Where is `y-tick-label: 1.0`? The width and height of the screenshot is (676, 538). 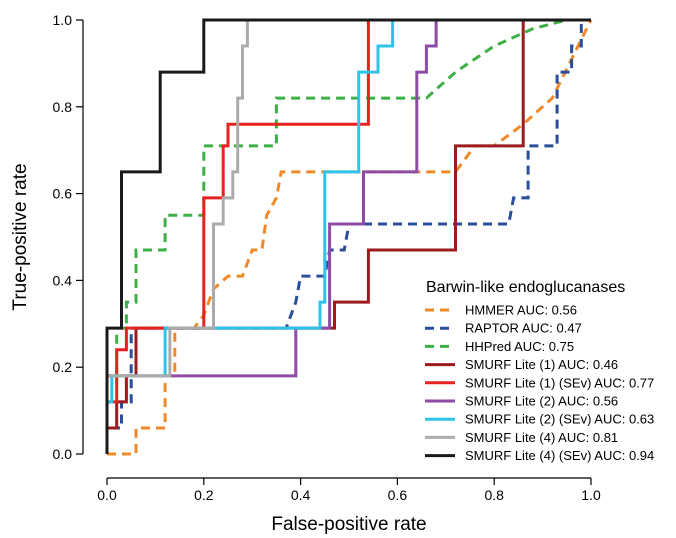 y-tick-label: 1.0 is located at coordinates (63, 20).